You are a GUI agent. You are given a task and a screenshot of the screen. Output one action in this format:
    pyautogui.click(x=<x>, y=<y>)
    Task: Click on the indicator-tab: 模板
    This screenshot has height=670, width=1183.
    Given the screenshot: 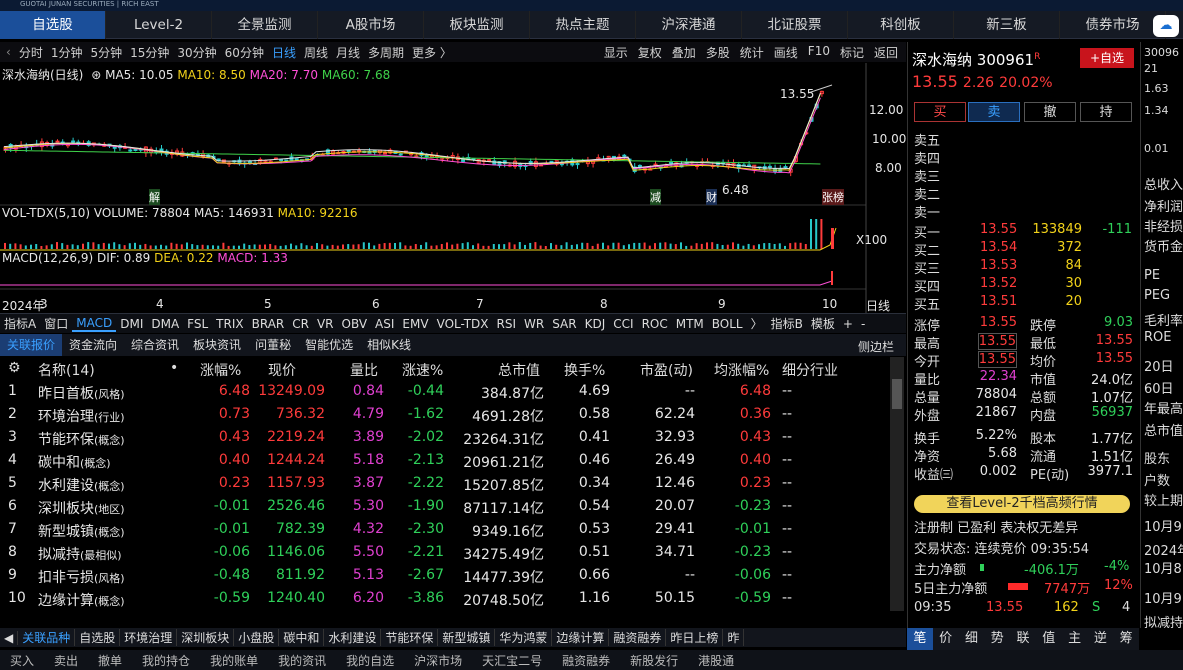 What is the action you would take?
    pyautogui.click(x=822, y=324)
    